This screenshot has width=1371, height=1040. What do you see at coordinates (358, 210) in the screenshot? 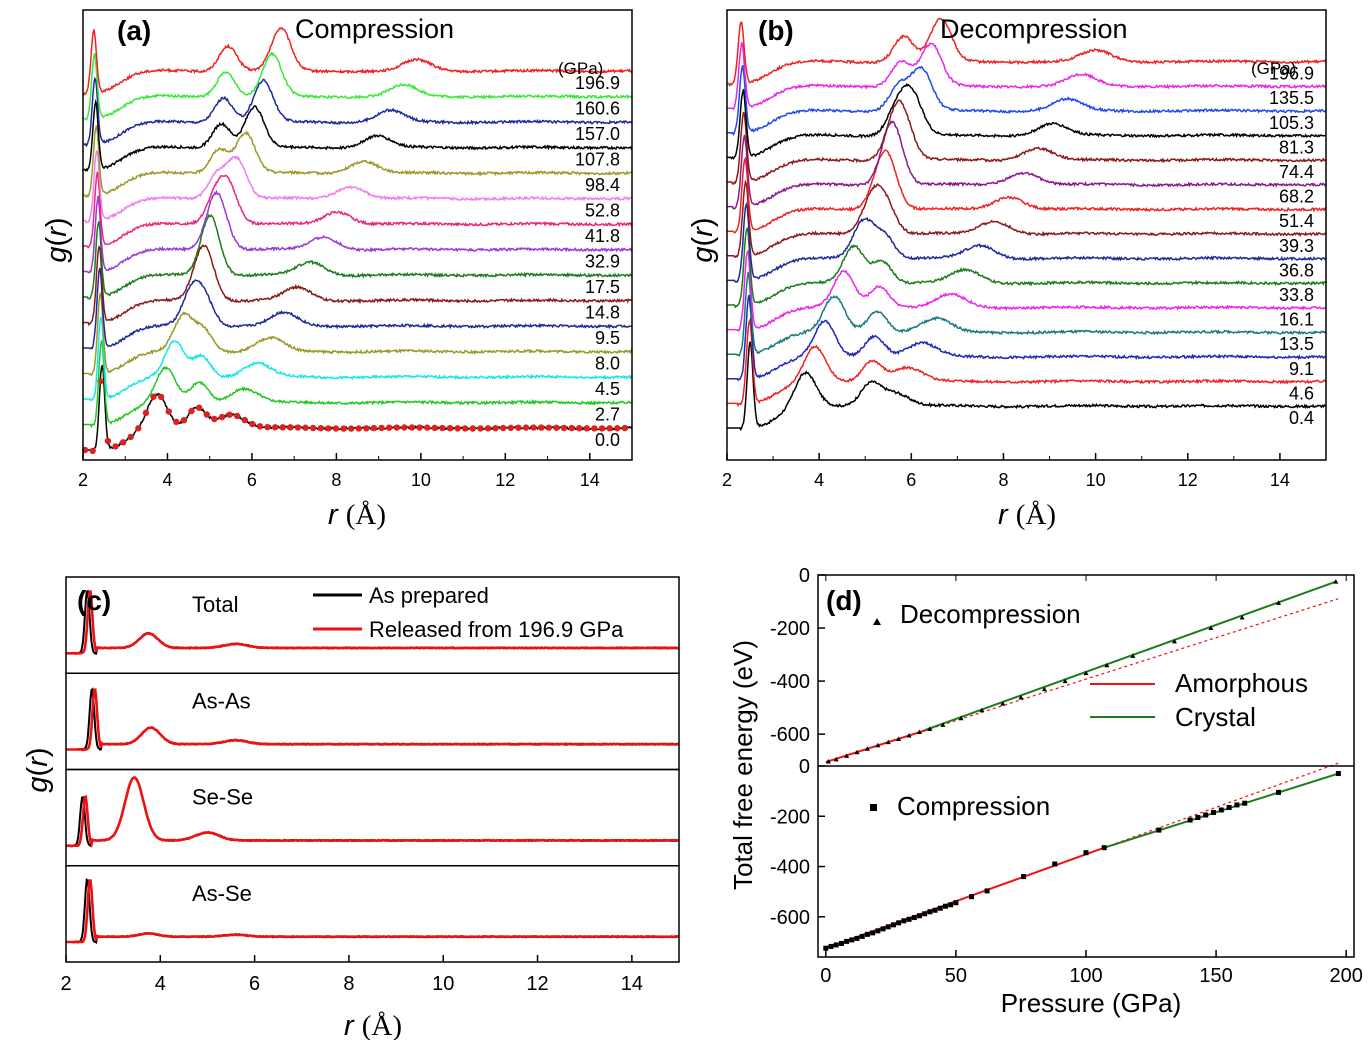
I see `series-41-8-line` at bounding box center [358, 210].